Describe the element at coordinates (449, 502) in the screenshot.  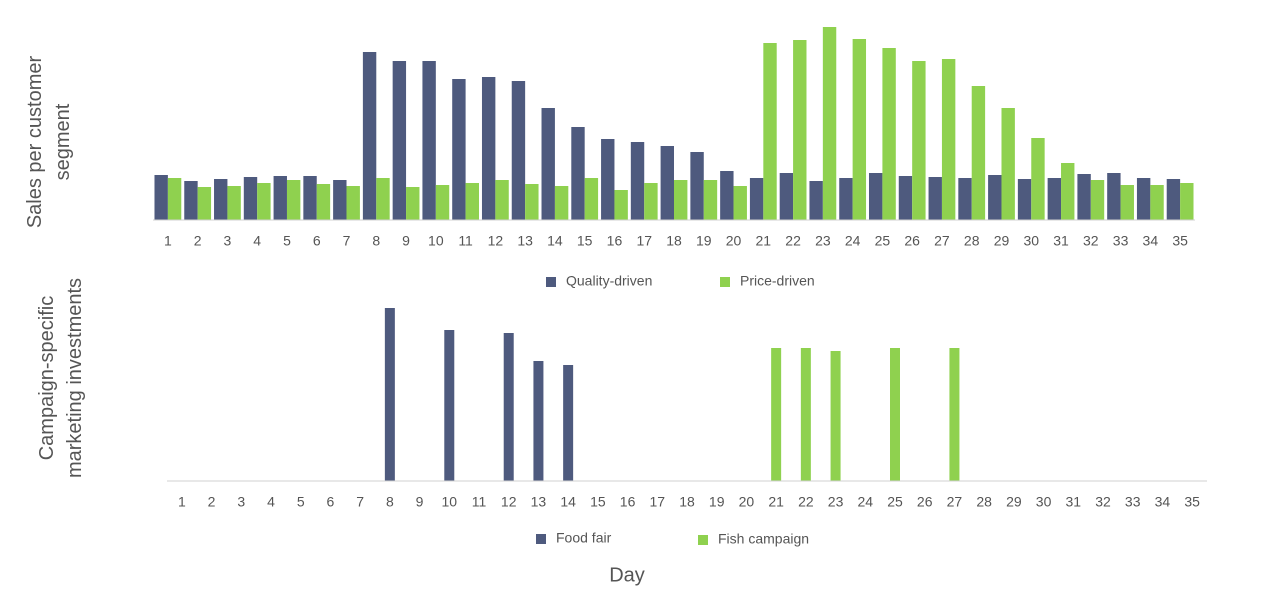
I see `x-tick-label: 10` at that location.